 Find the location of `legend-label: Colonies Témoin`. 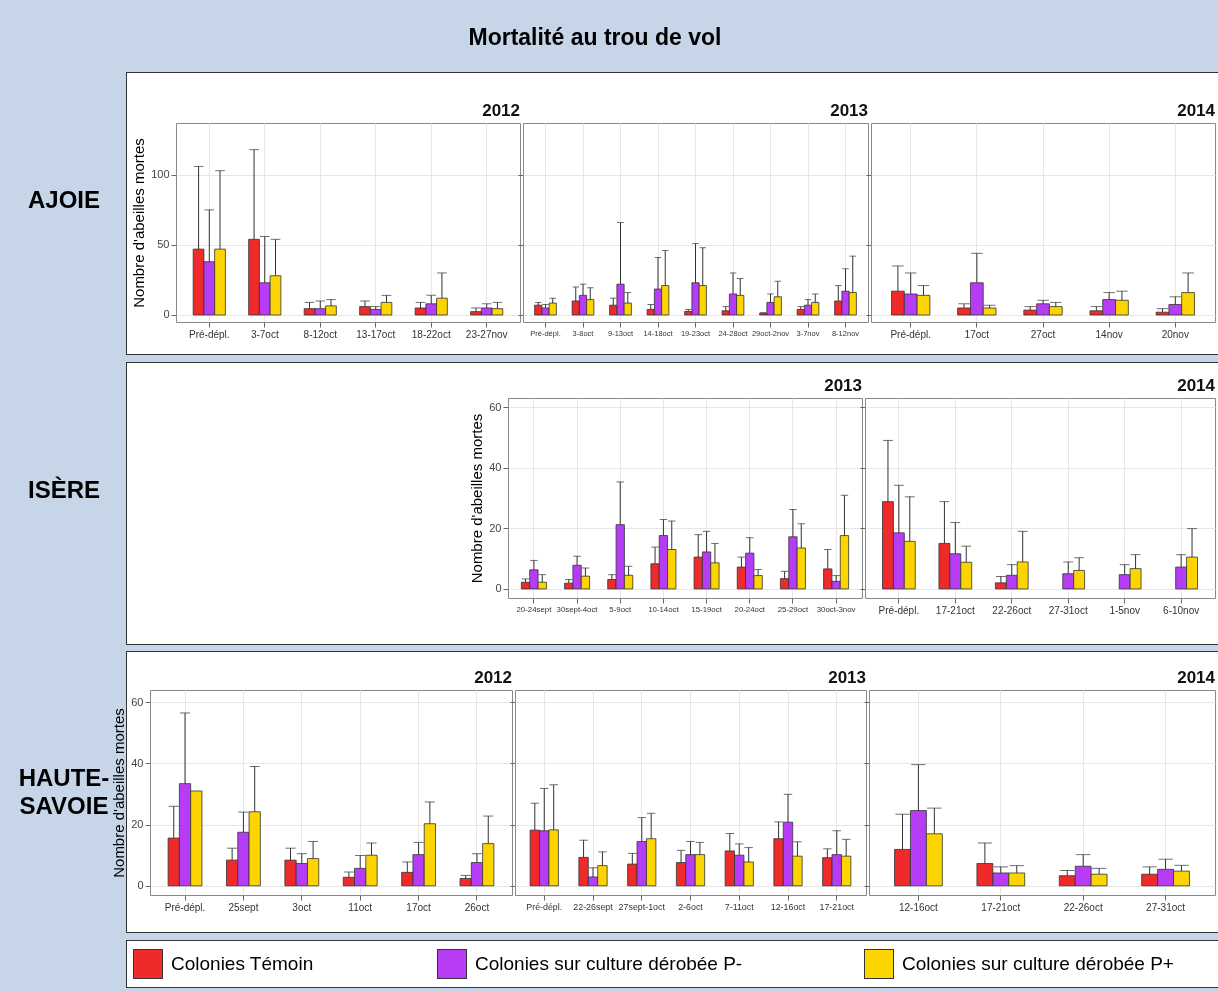

legend-label: Colonies Témoin is located at coordinates (242, 964).